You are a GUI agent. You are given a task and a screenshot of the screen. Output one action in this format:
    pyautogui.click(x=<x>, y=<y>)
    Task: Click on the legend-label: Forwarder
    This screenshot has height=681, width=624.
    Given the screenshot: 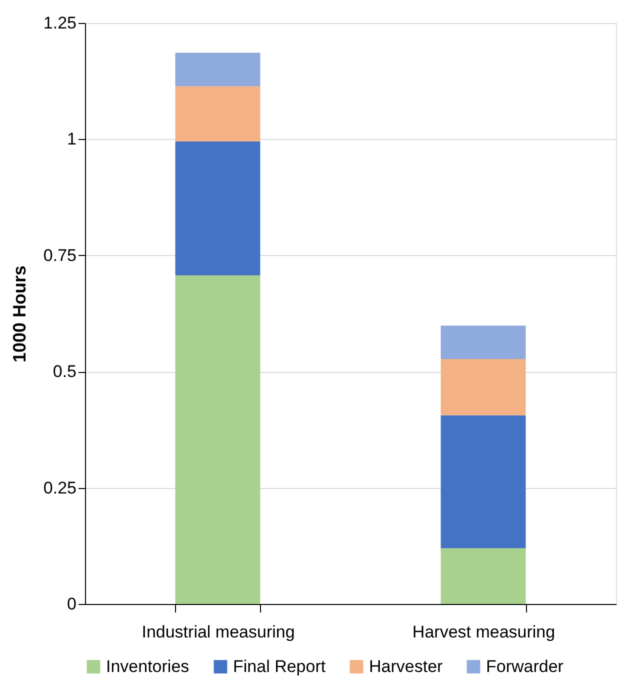 What is the action you would take?
    pyautogui.click(x=525, y=666)
    